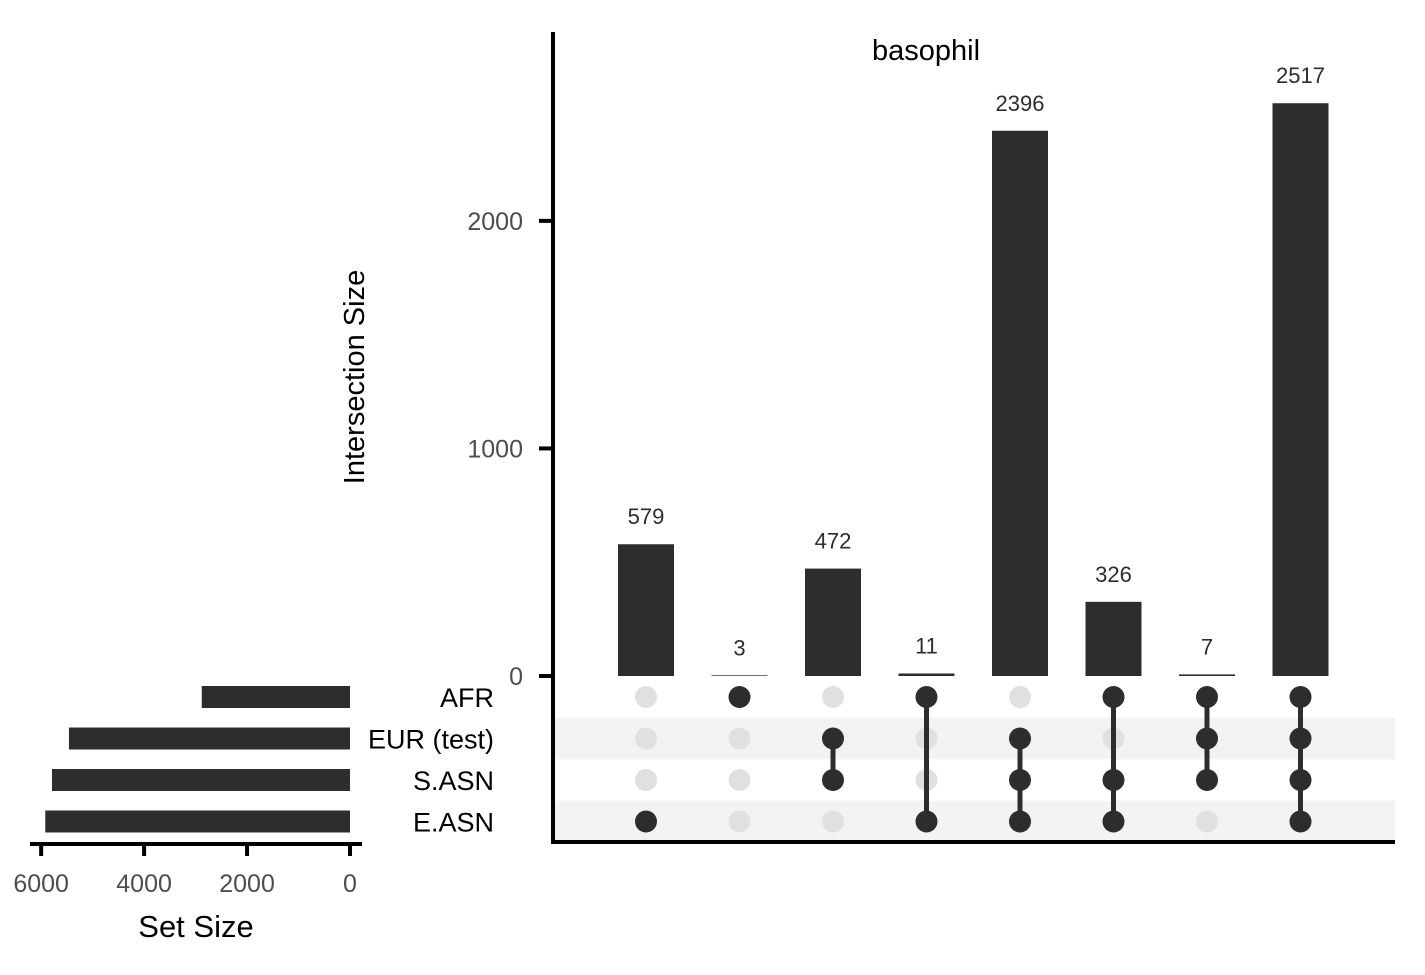 The image size is (1425, 975). What do you see at coordinates (431, 740) in the screenshot?
I see `set-name-label: EUR (test)` at bounding box center [431, 740].